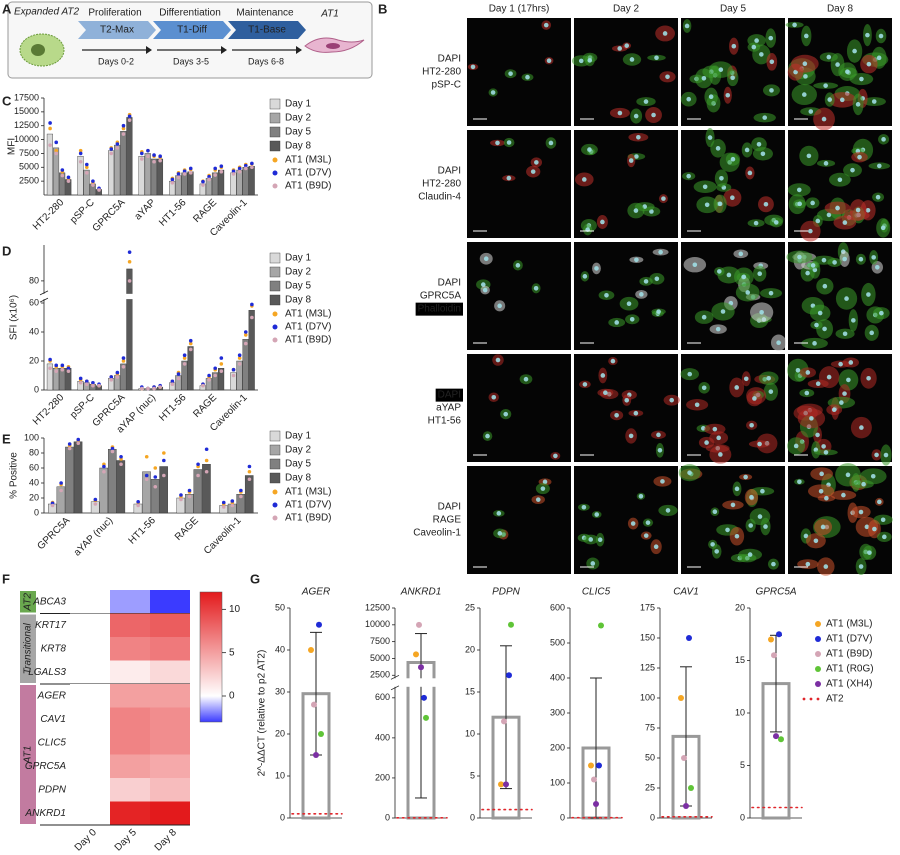 The width and height of the screenshot is (900, 855). Describe the element at coordinates (470, 607) in the screenshot. I see `y-tick-label: 25` at that location.